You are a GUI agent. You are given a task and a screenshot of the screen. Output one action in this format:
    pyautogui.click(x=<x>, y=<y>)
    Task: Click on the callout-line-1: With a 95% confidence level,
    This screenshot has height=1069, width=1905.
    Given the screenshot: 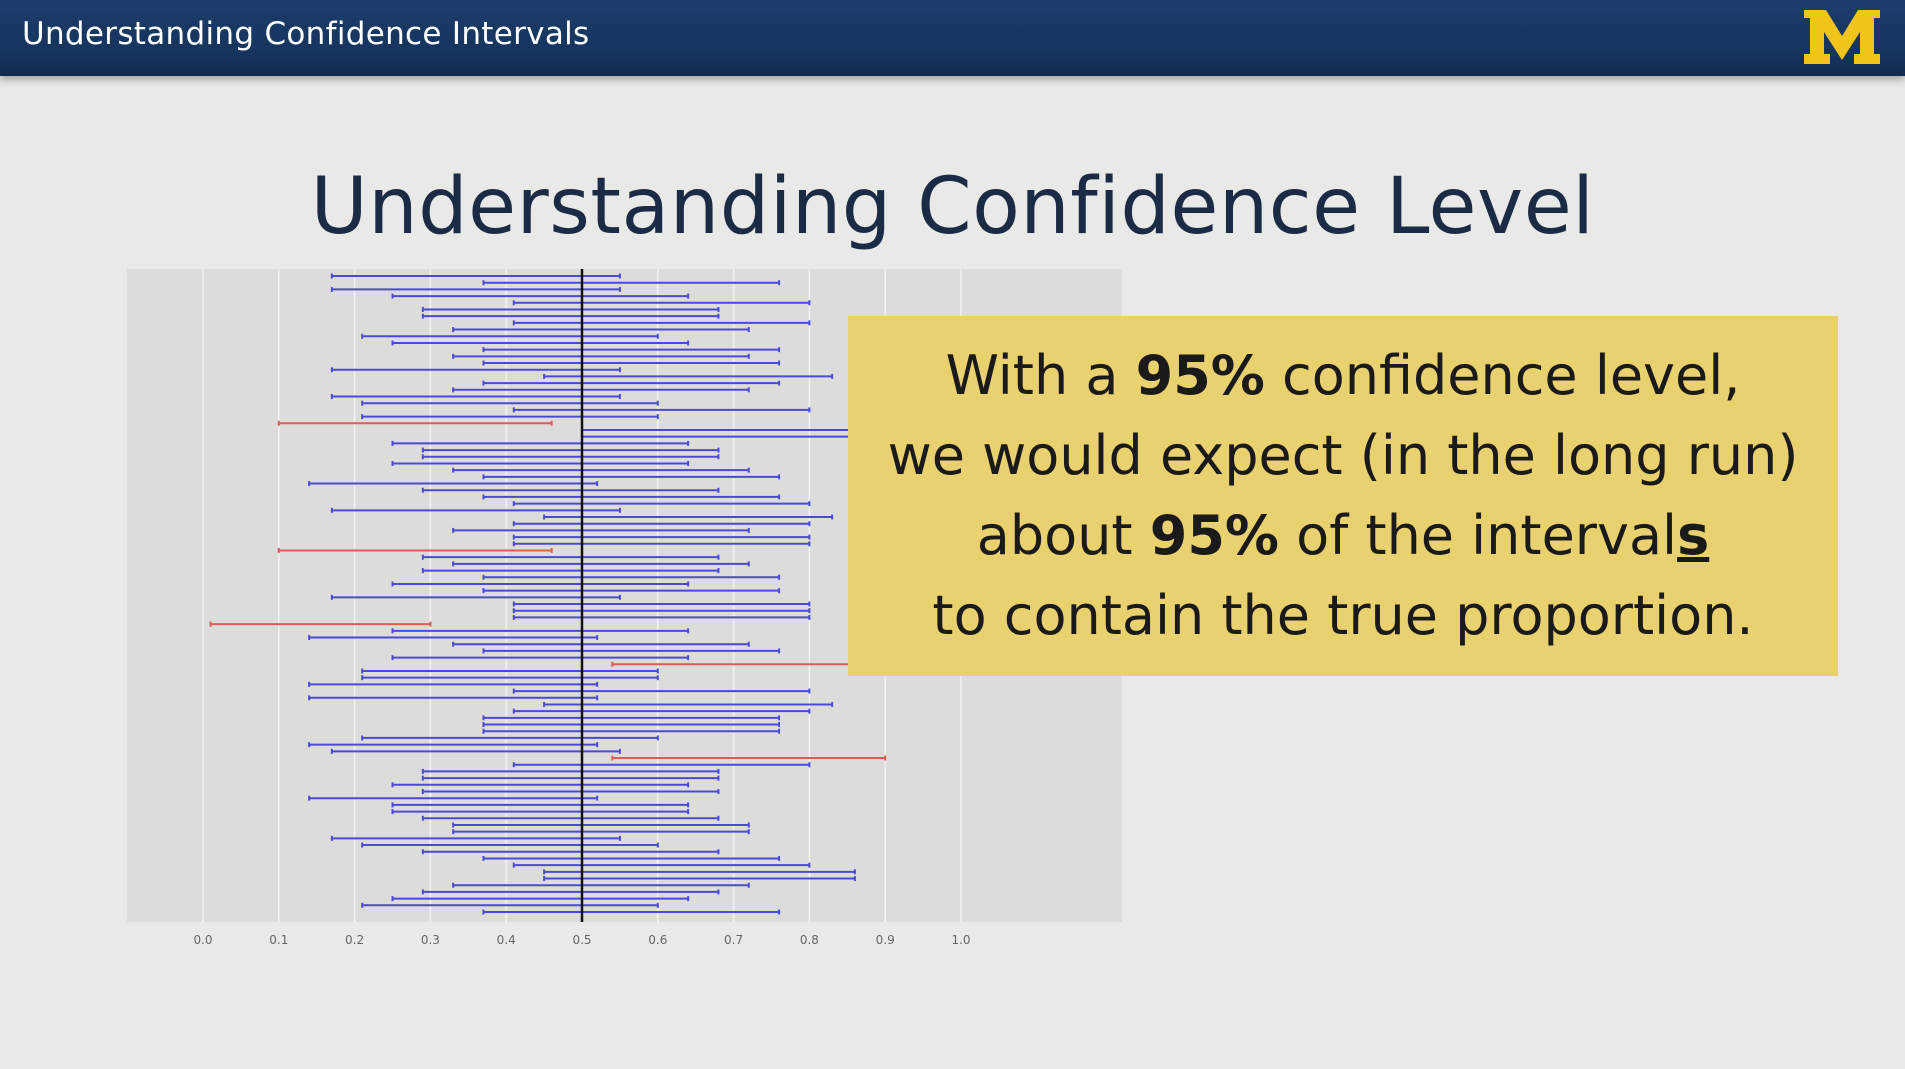 What is the action you would take?
    pyautogui.click(x=1343, y=376)
    